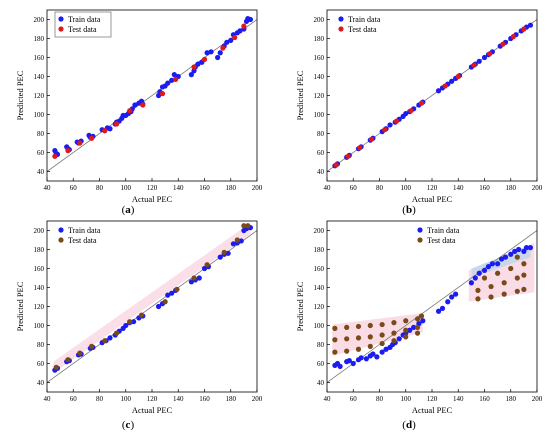  Describe the element at coordinates (511, 399) in the screenshot. I see `x-tick-label: 180` at that location.